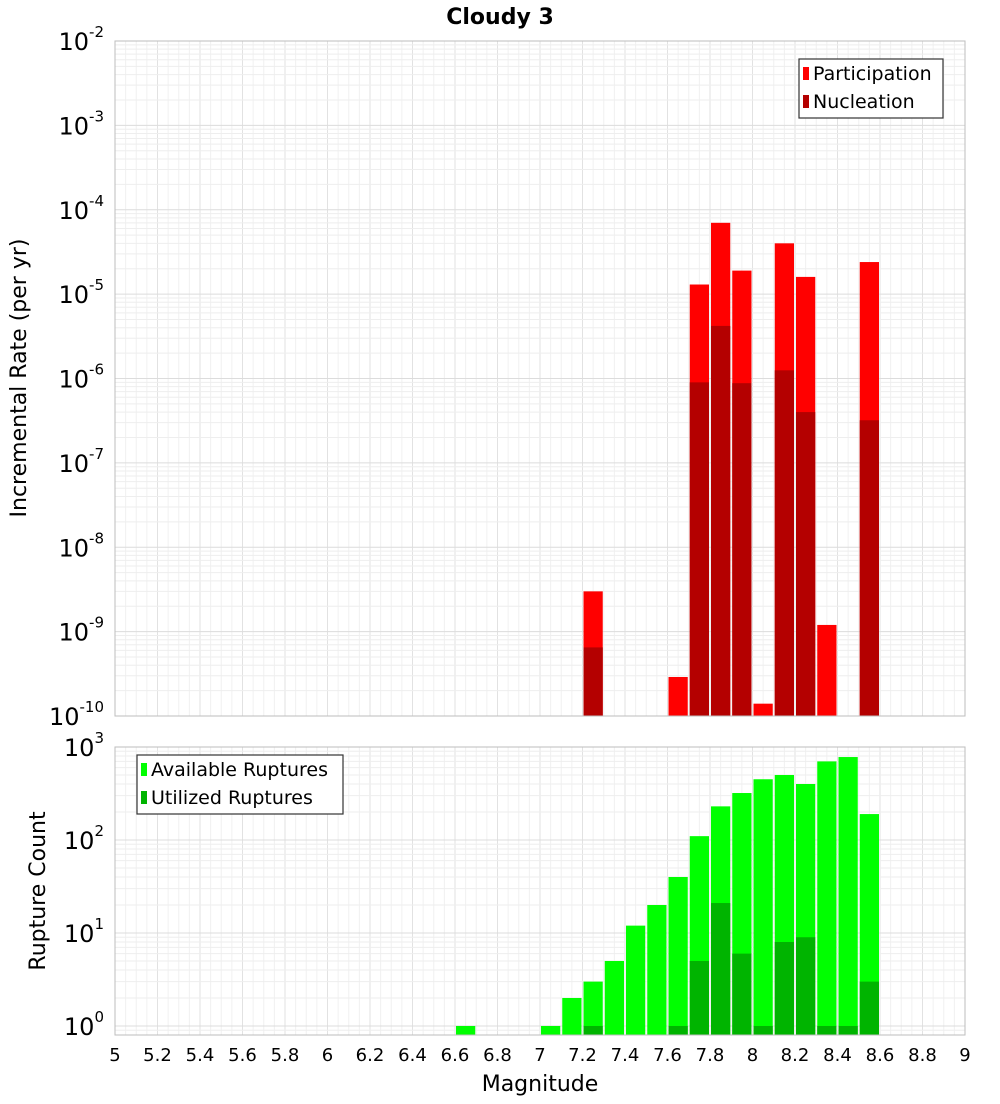 The image size is (1000, 1104). I want to click on x-tick-label: 8, so click(752, 1055).